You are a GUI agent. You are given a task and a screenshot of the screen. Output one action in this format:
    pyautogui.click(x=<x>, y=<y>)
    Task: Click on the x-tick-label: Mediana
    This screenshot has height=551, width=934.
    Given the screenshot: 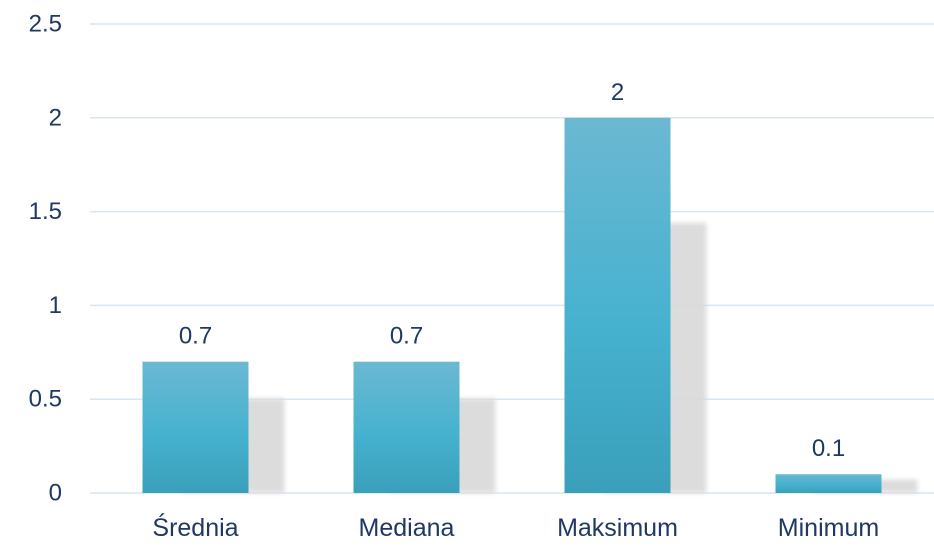 What is the action you would take?
    pyautogui.click(x=407, y=528)
    